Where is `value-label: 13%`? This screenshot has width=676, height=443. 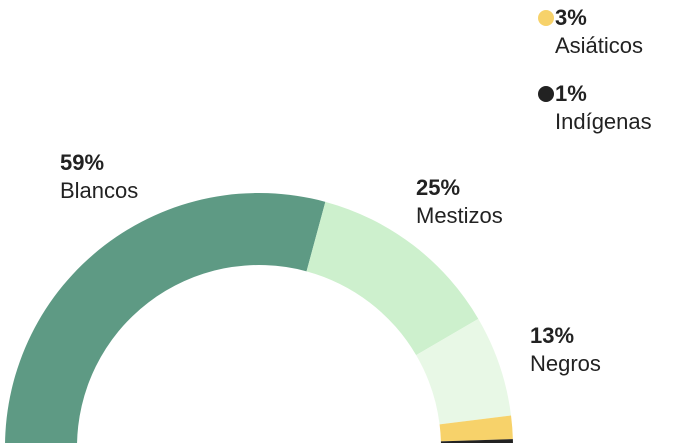 value-label: 13% is located at coordinates (552, 335).